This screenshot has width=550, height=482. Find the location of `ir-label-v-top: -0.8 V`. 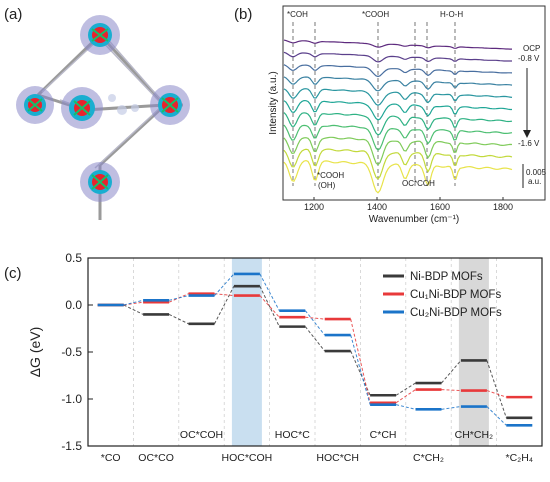

ir-label-v-top: -0.8 V is located at coordinates (529, 58).